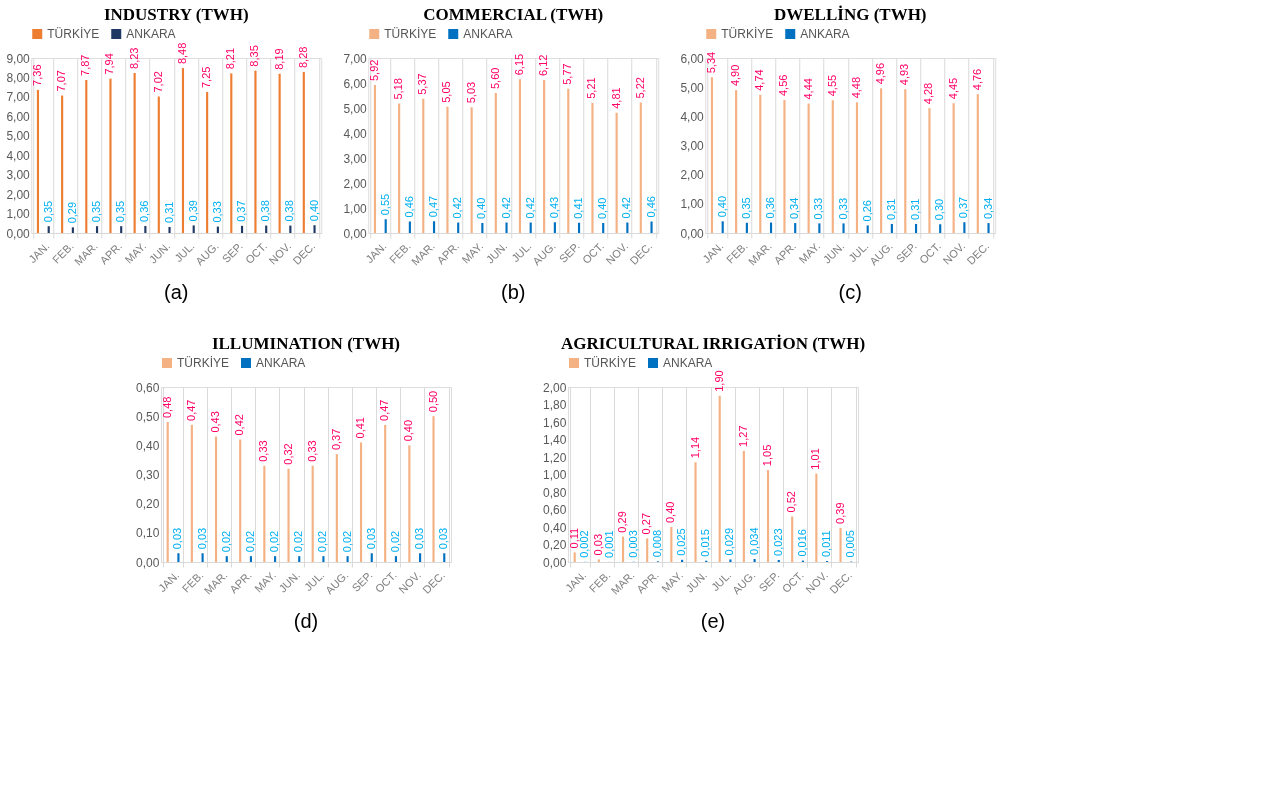 The width and height of the screenshot is (1264, 801). What do you see at coordinates (355, 108) in the screenshot?
I see `y-tick-label: 5,00` at bounding box center [355, 108].